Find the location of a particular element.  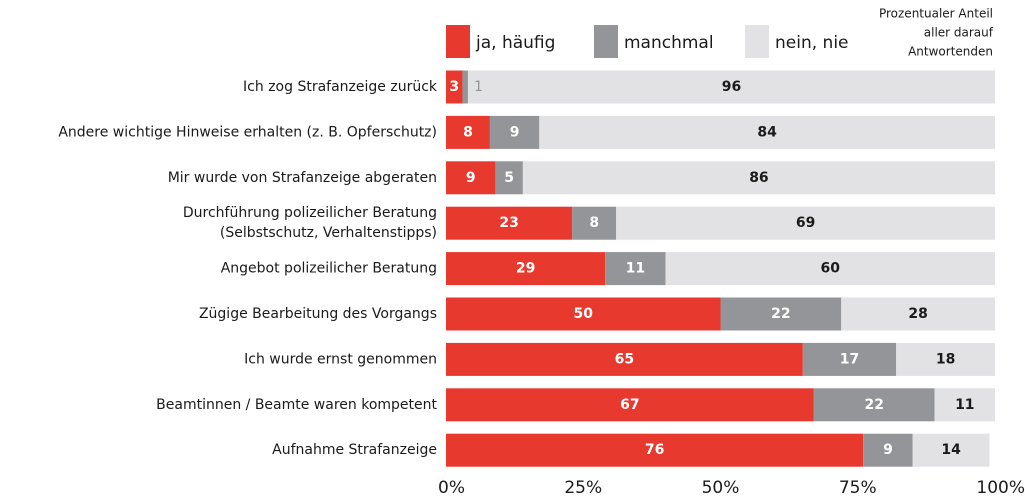

annotation: Prozentualer Anteil is located at coordinates (936, 14).